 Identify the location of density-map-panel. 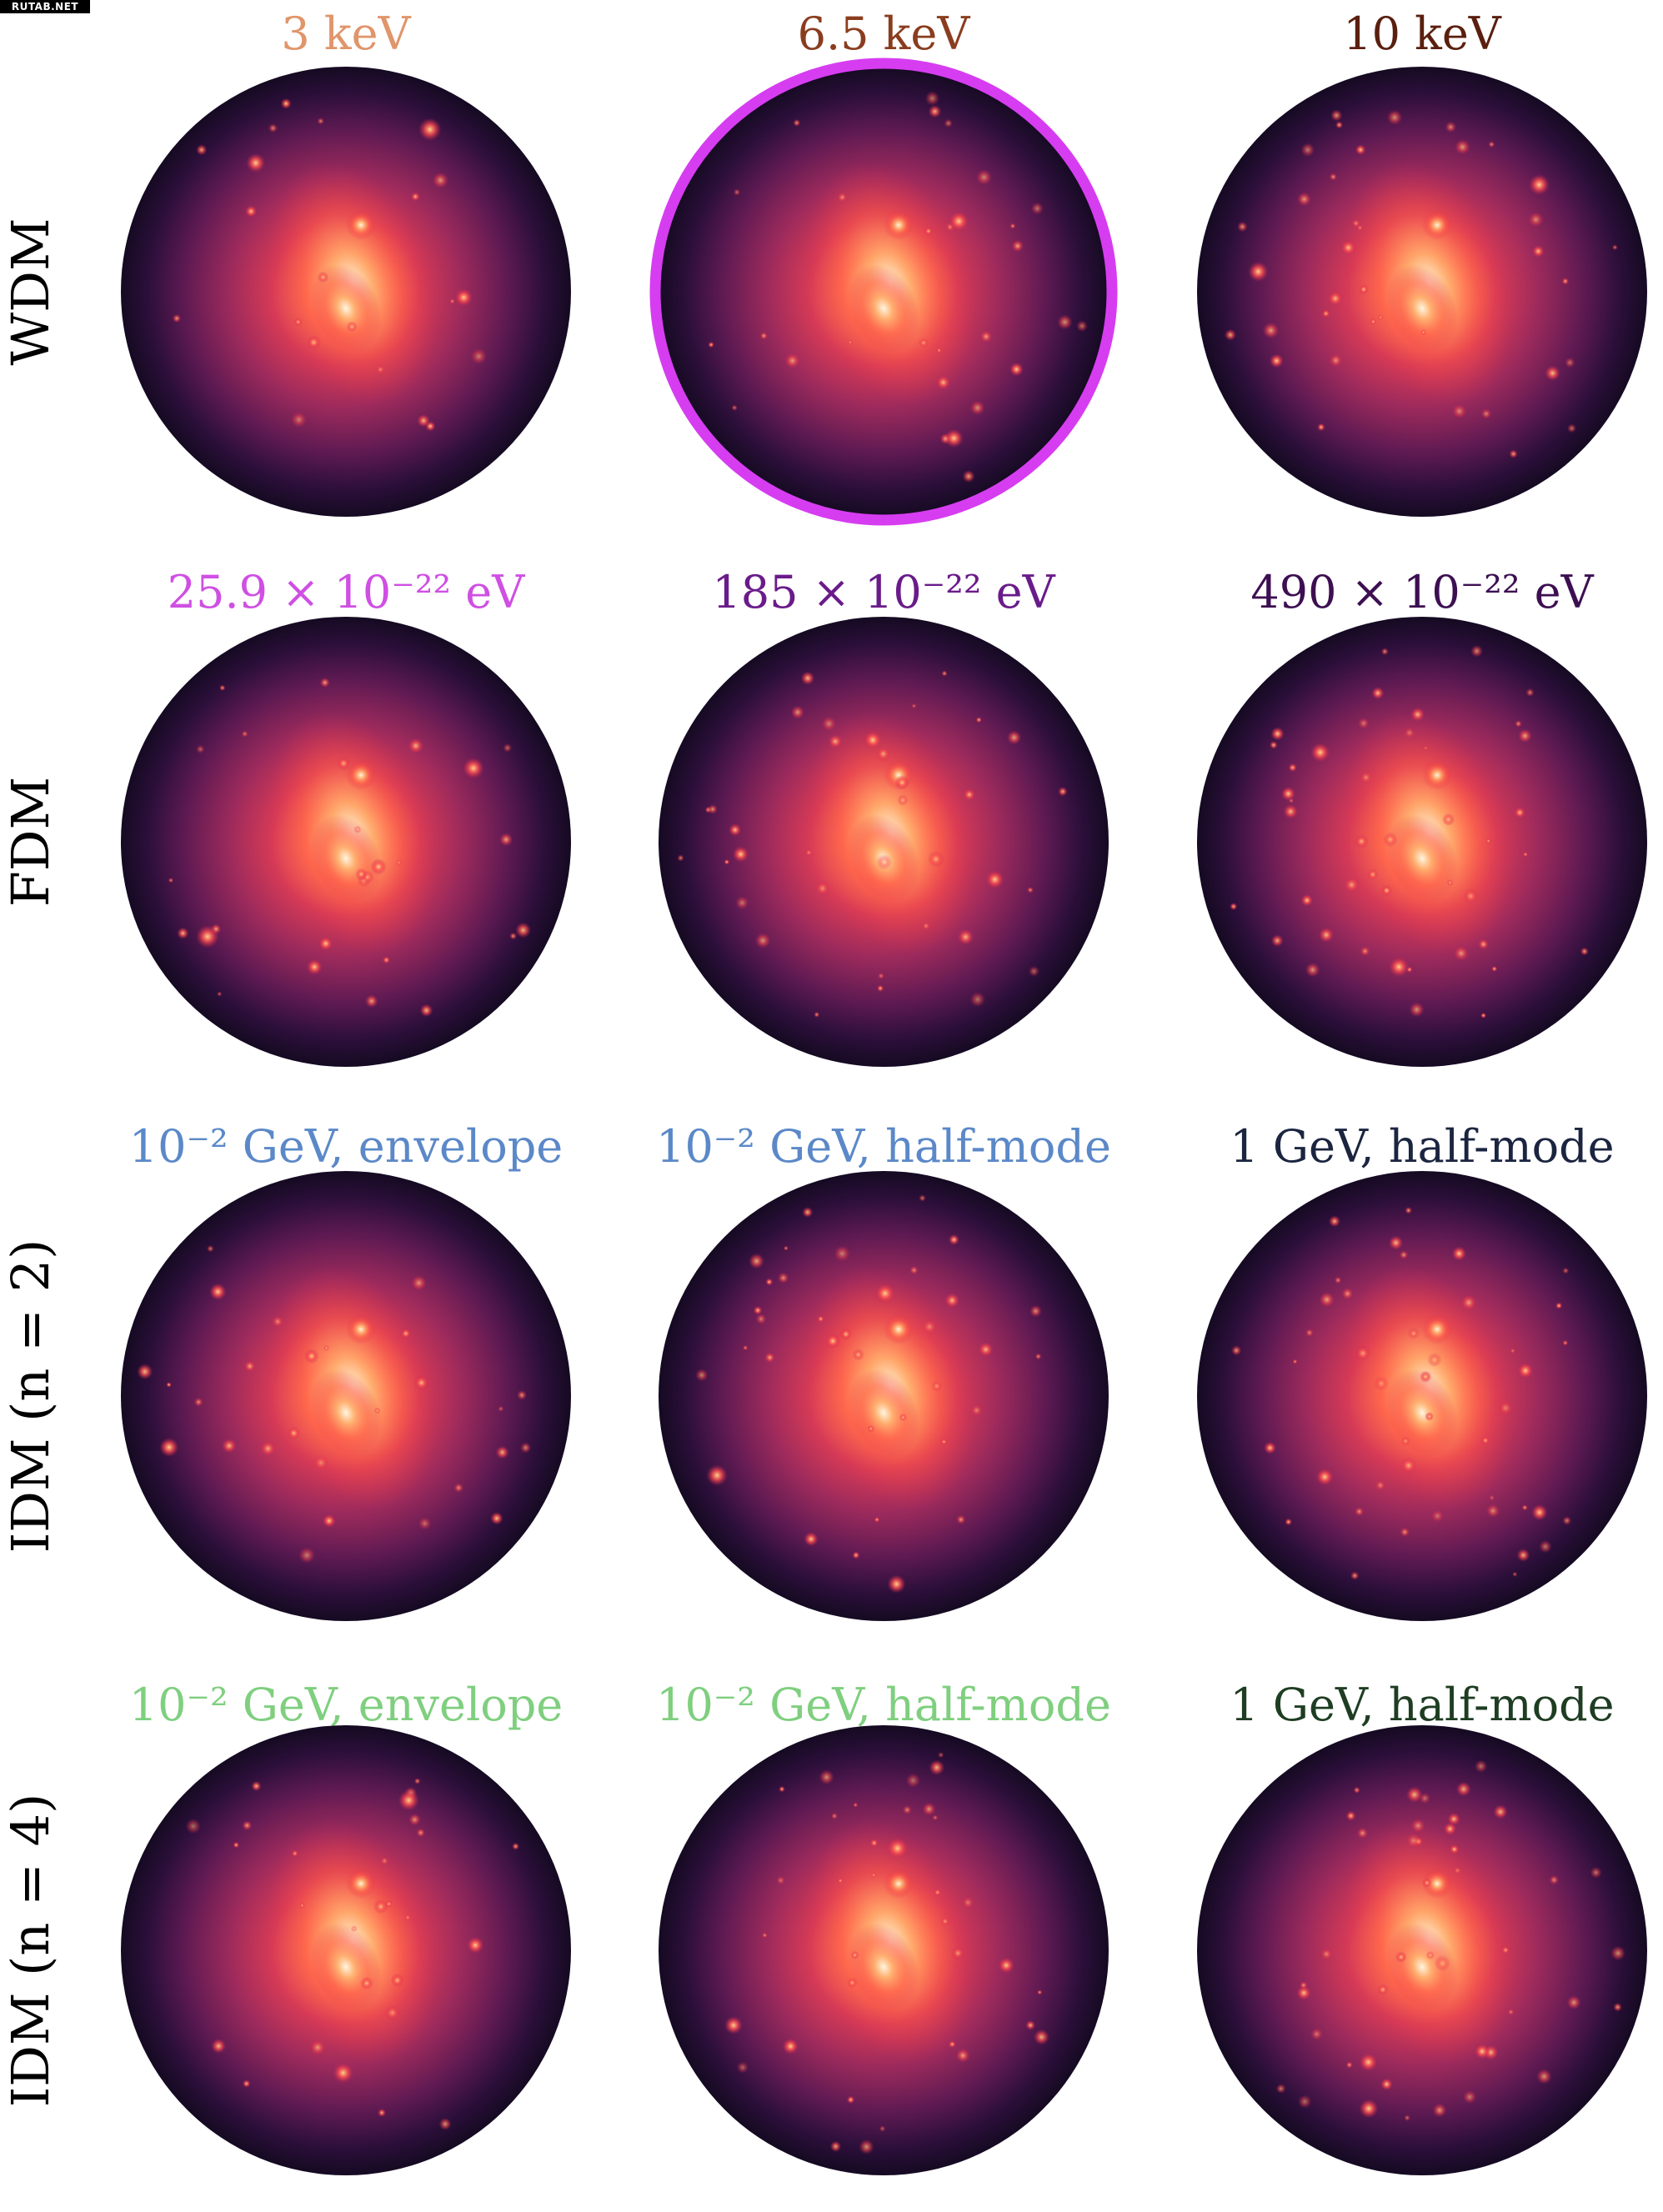
(1422, 1950).